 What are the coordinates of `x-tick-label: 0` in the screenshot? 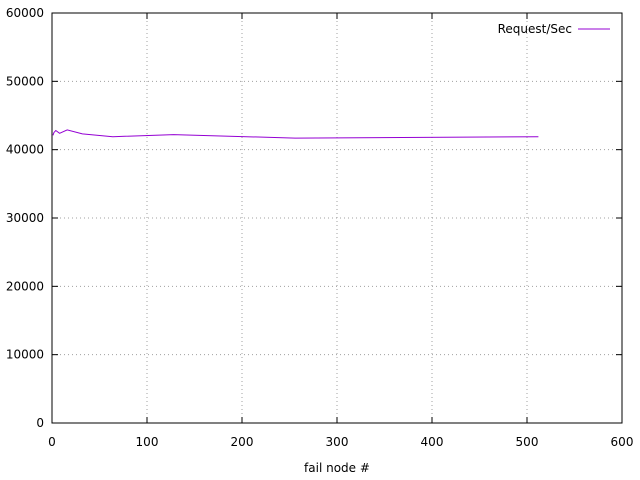 It's located at (52, 442).